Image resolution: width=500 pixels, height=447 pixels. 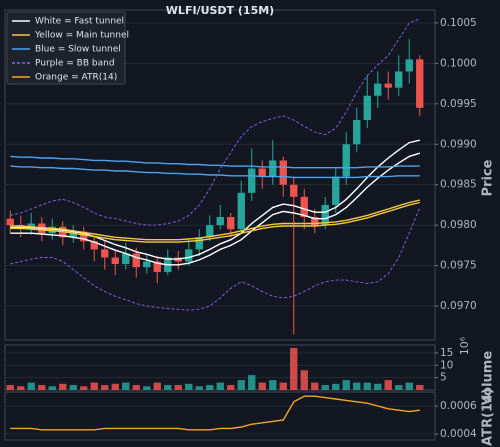 I want to click on y-tick-label: 0.0004, so click(x=458, y=434).